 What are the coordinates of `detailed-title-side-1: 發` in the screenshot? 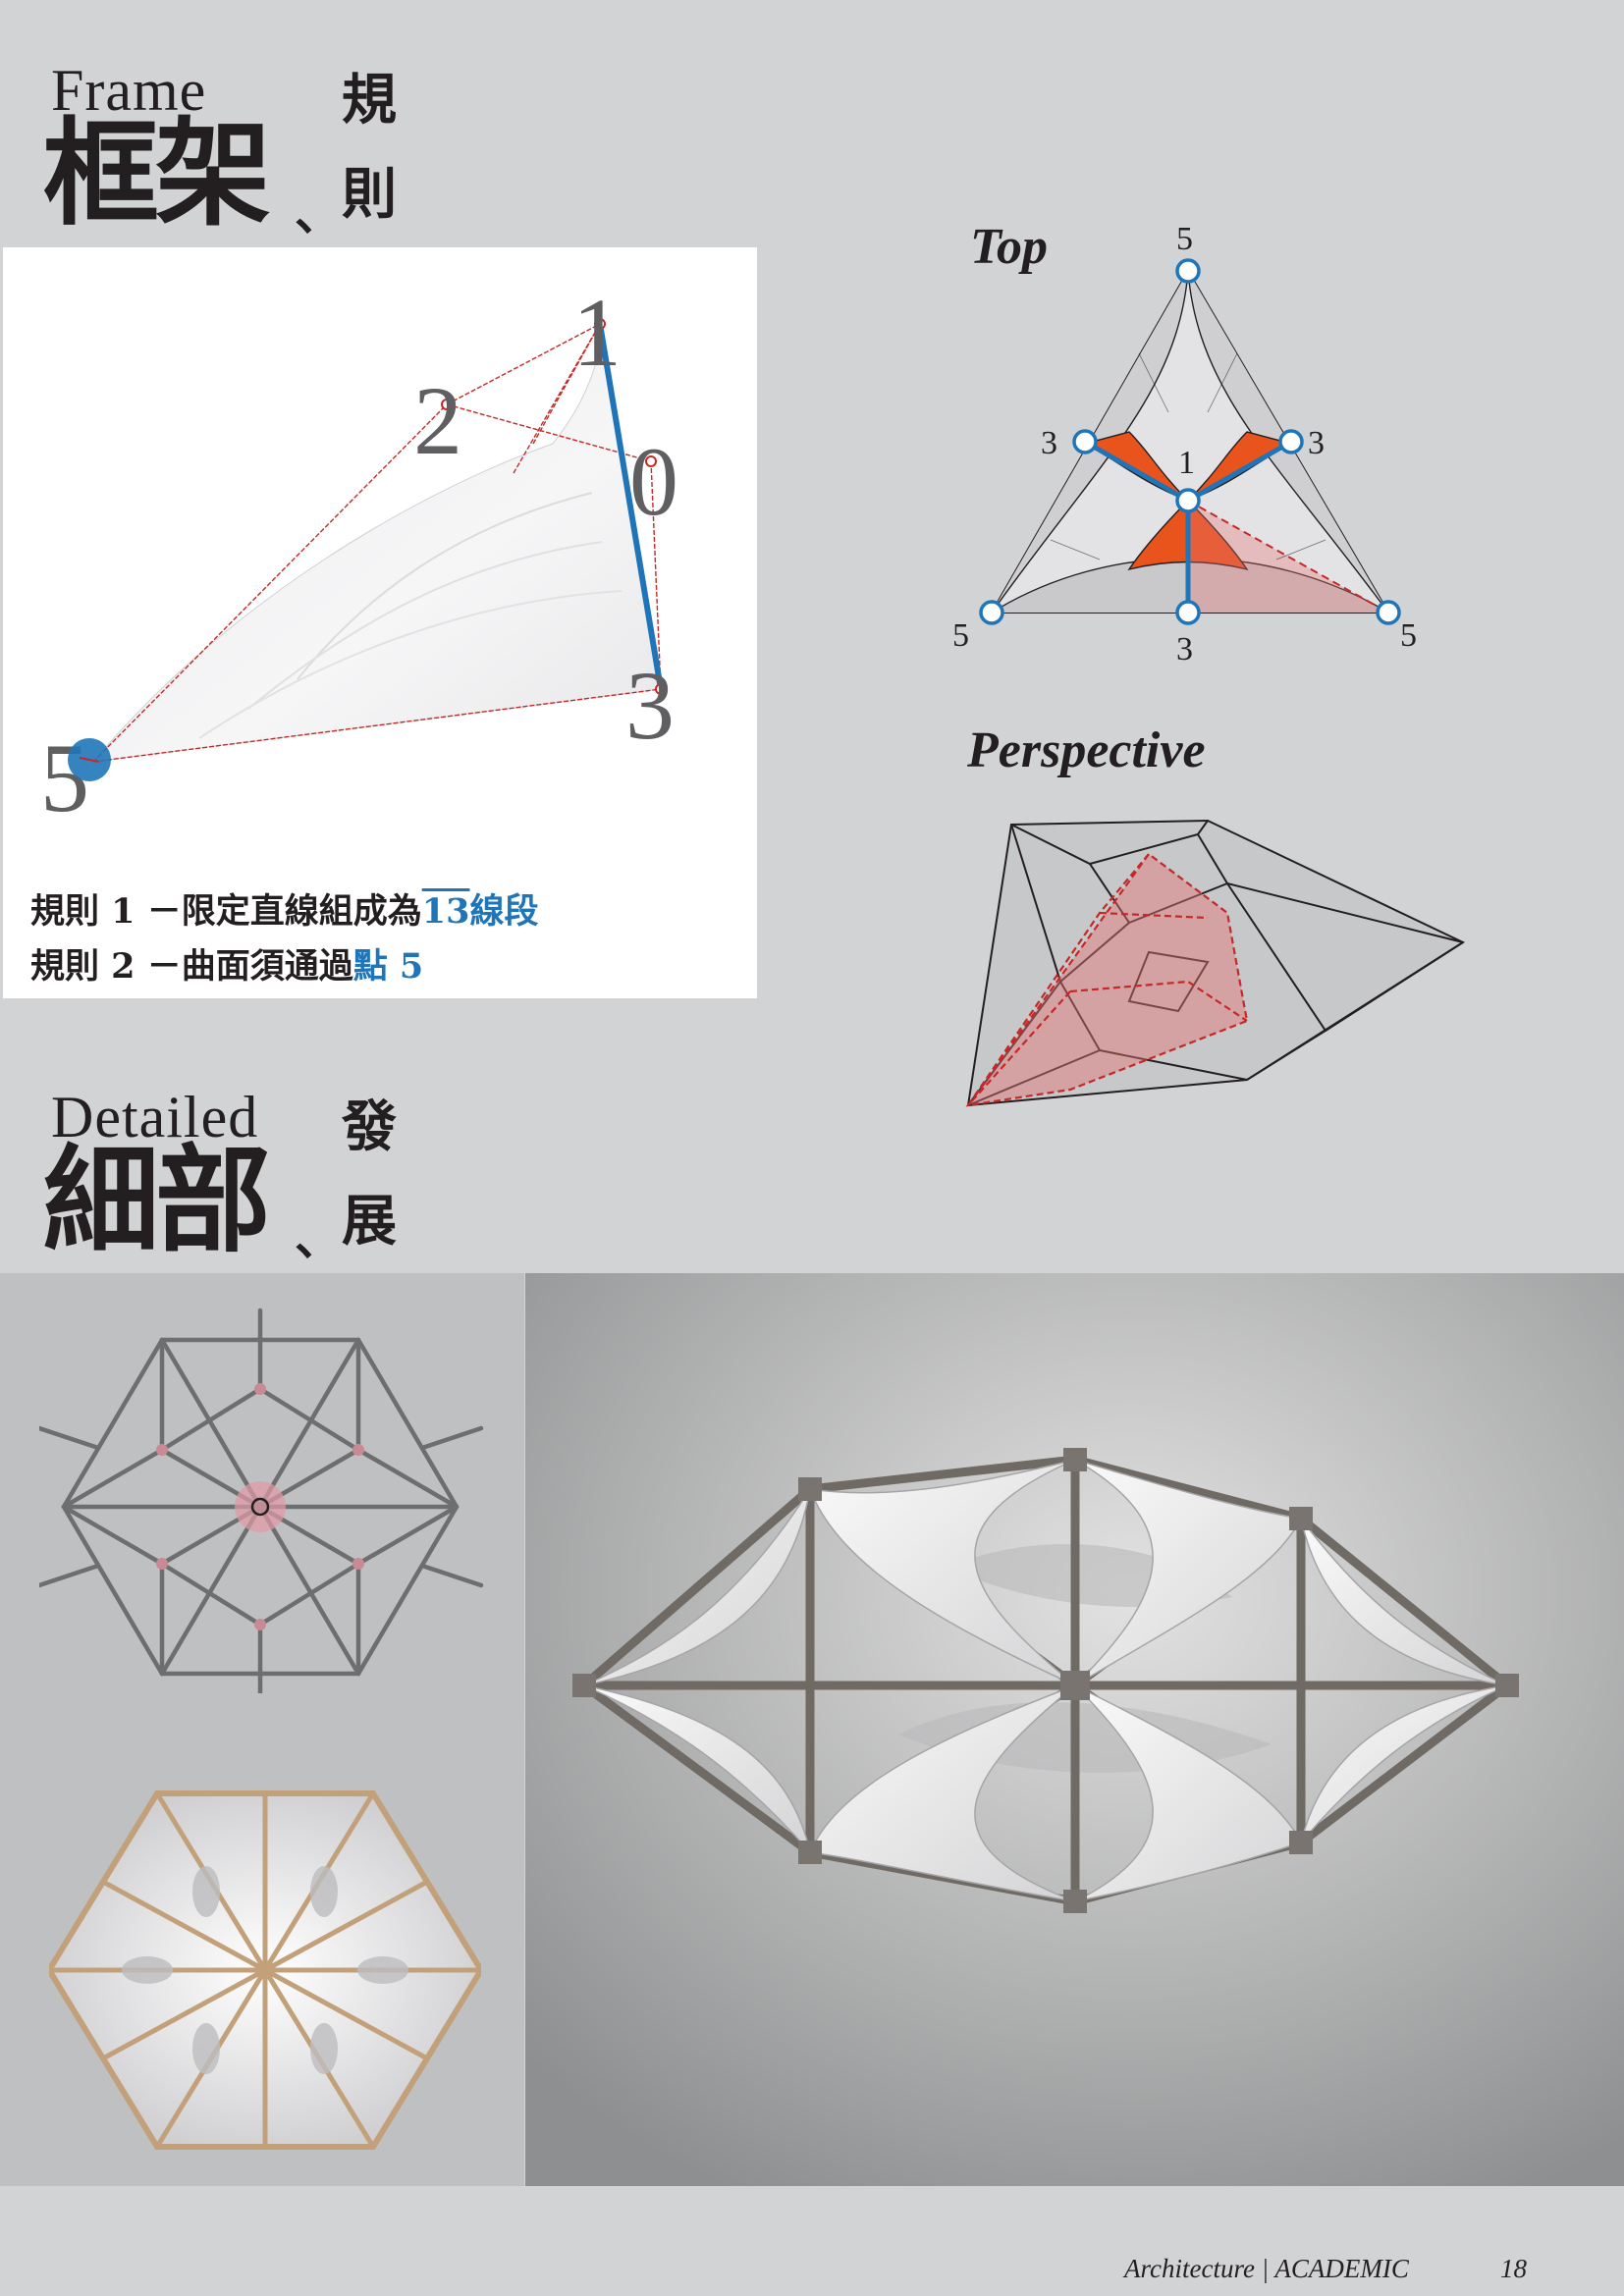 It's located at (369, 1127).